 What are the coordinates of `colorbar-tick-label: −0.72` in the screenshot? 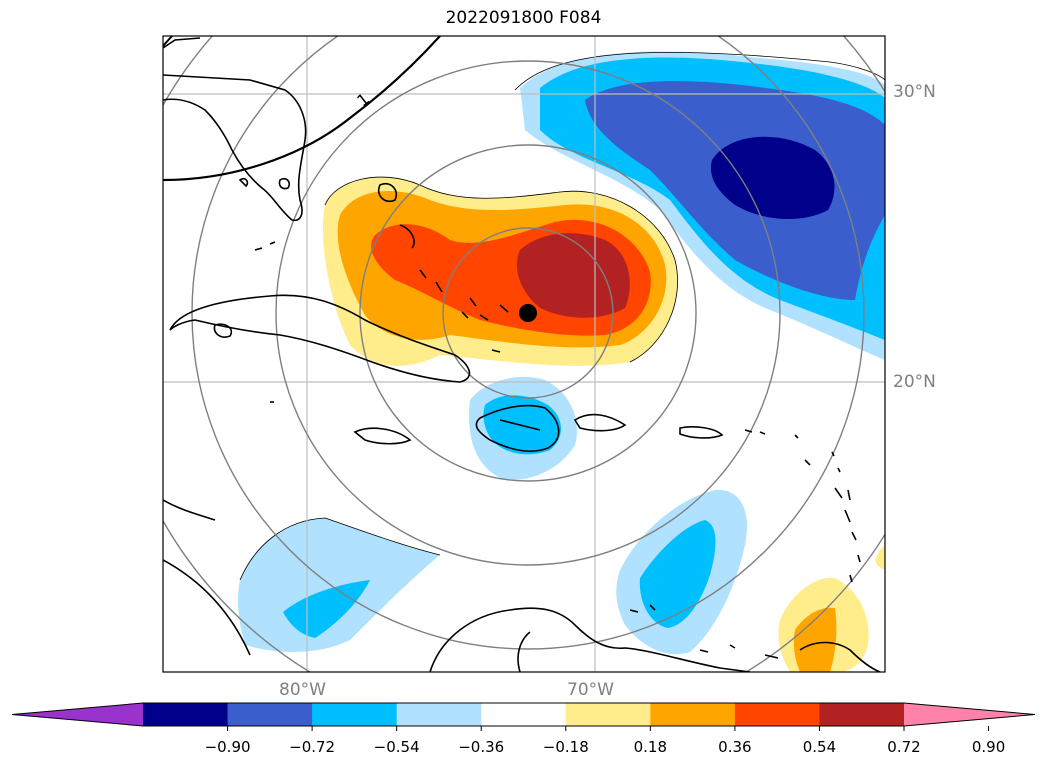 It's located at (312, 747).